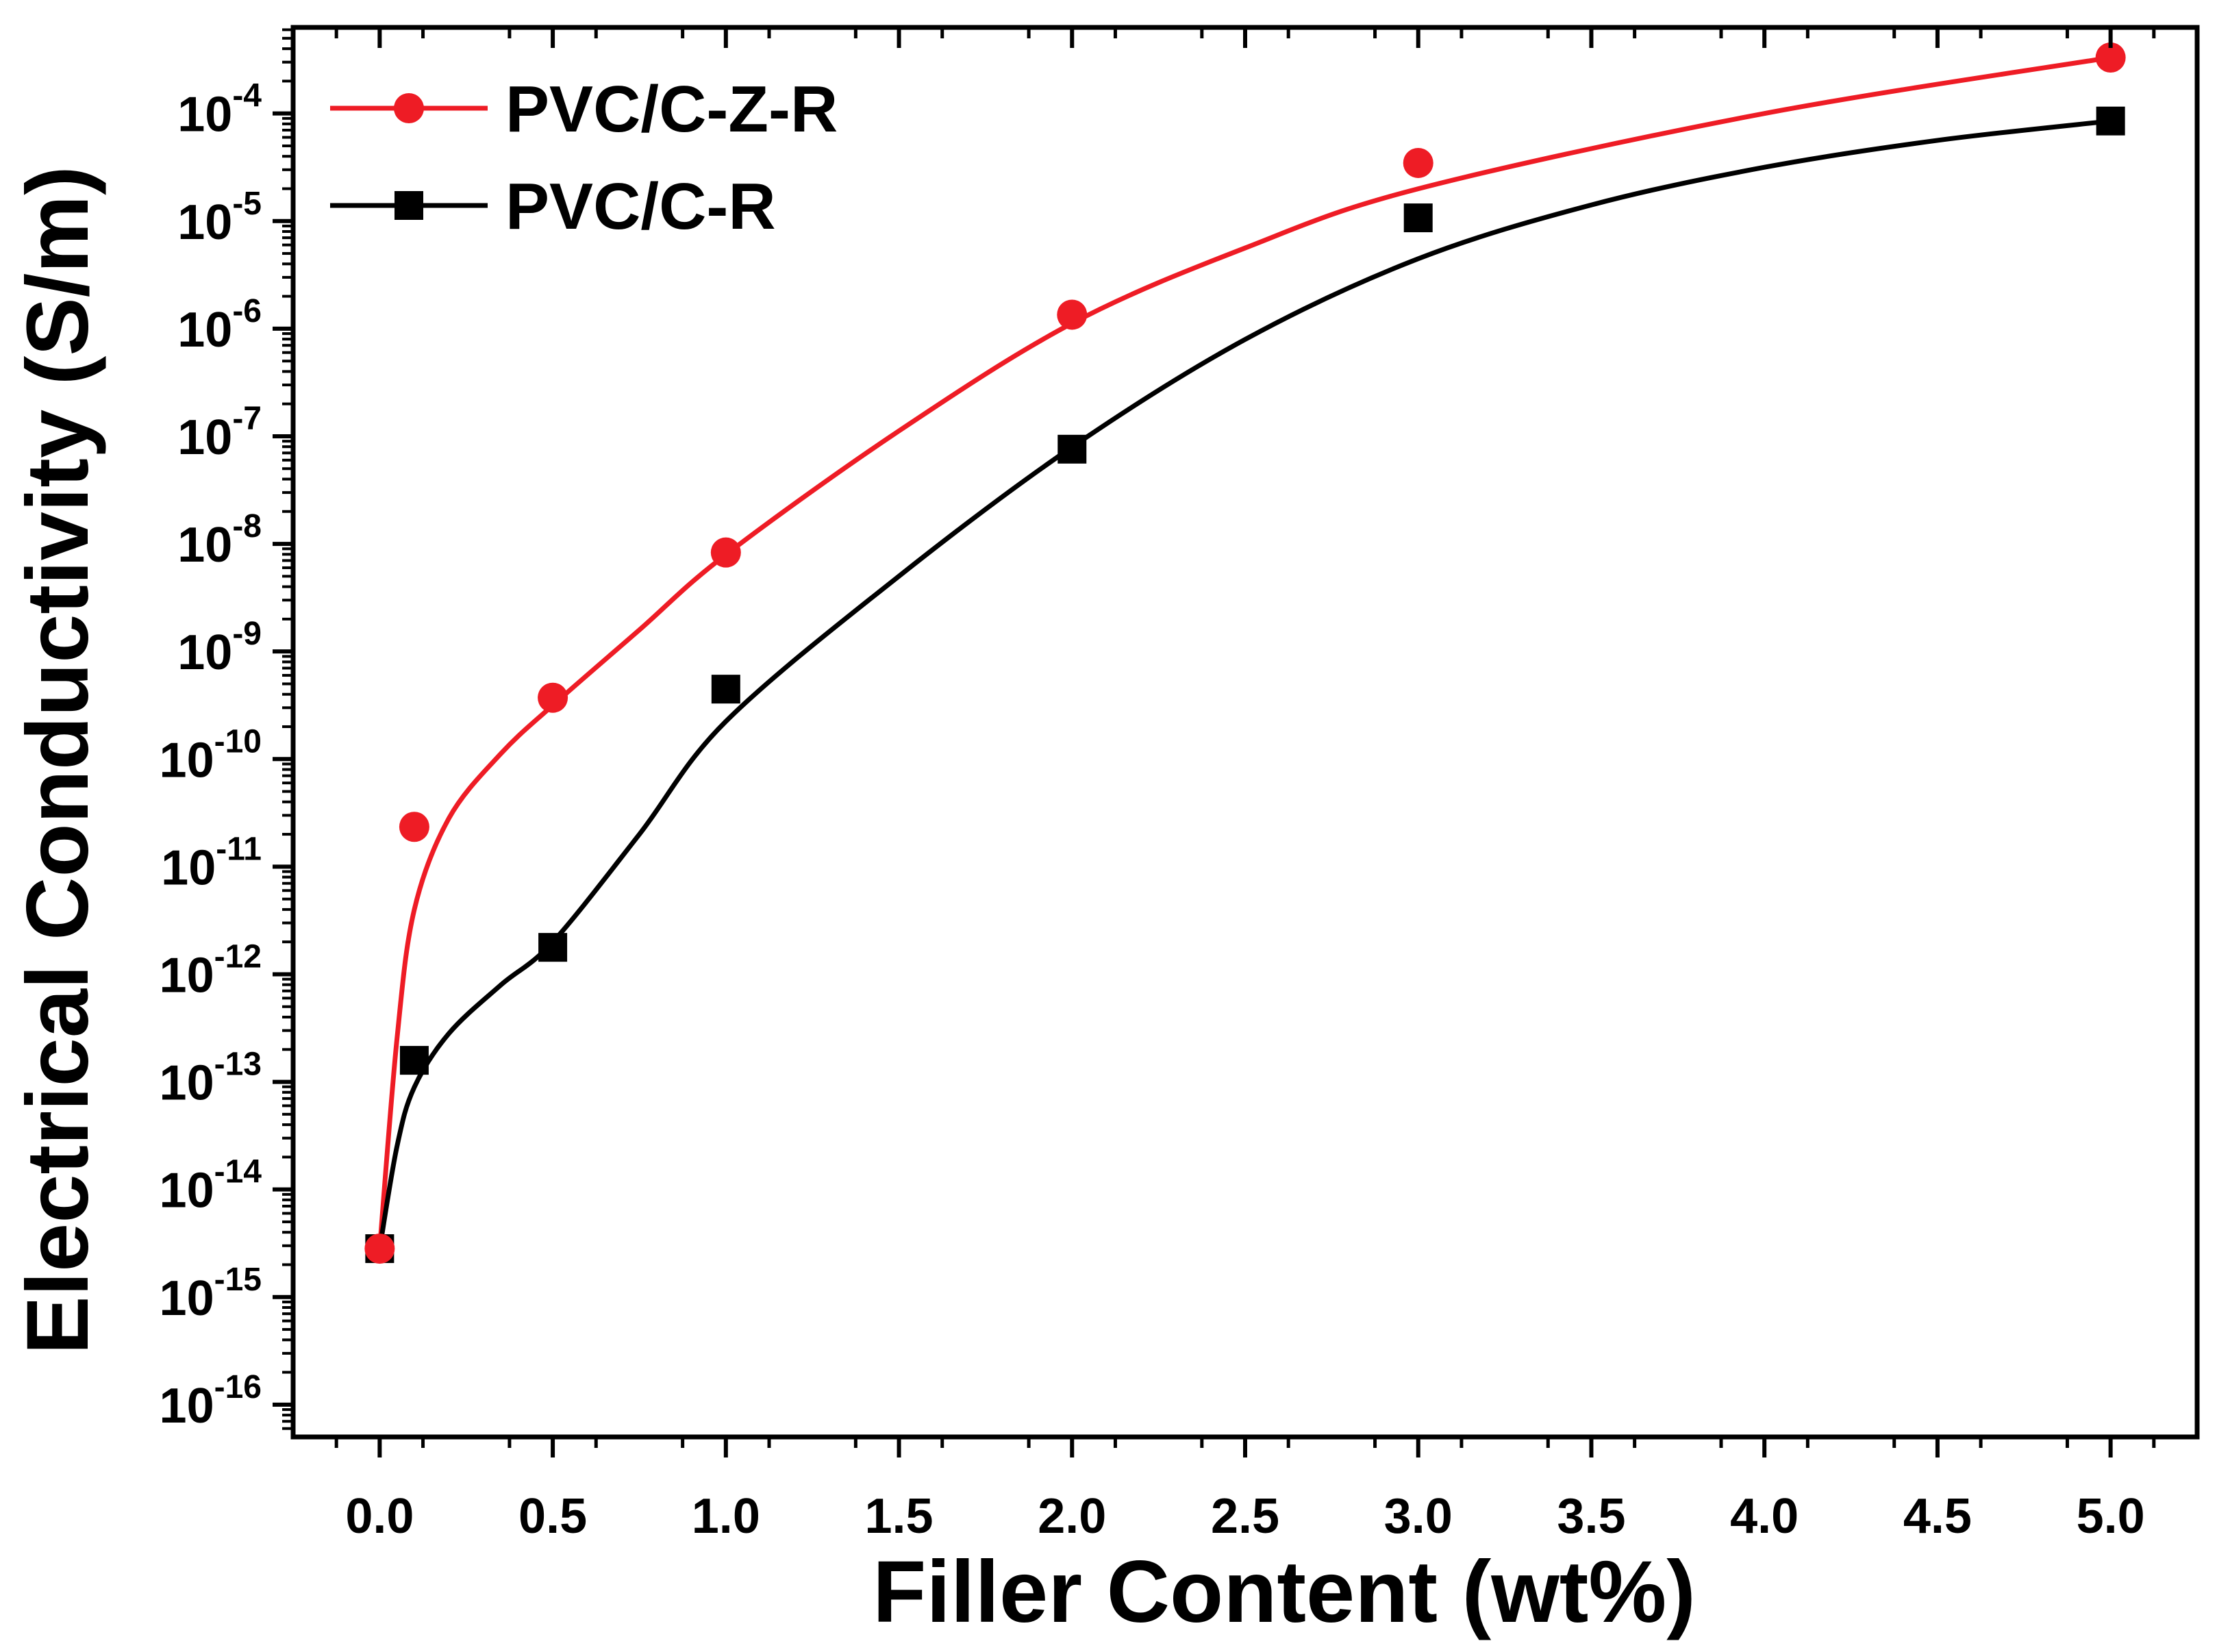 The width and height of the screenshot is (2217, 1652). Describe the element at coordinates (1284, 1592) in the screenshot. I see `x-axis-title: Filler Content (wt%)` at that location.